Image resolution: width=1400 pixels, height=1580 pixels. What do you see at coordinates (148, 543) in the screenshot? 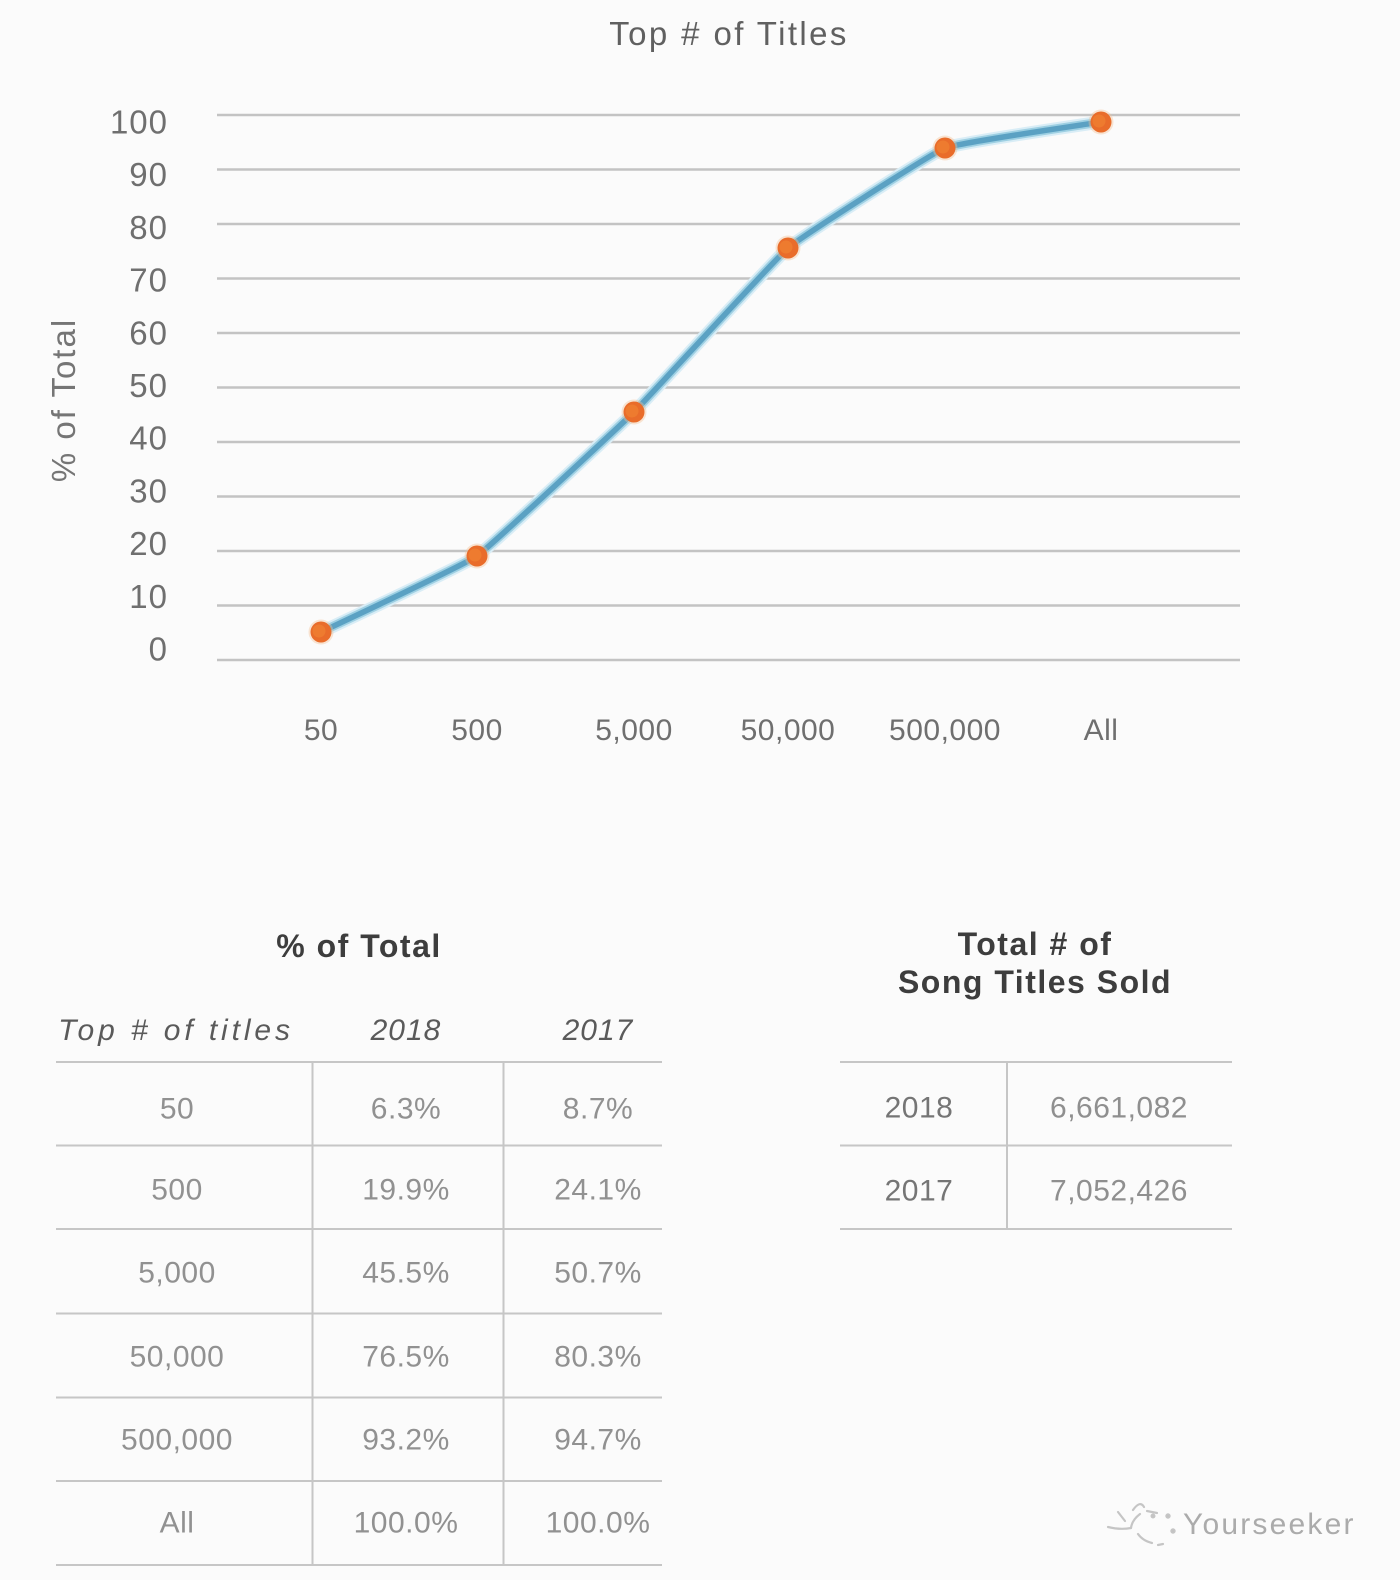
I see `svg-text: 20` at bounding box center [148, 543].